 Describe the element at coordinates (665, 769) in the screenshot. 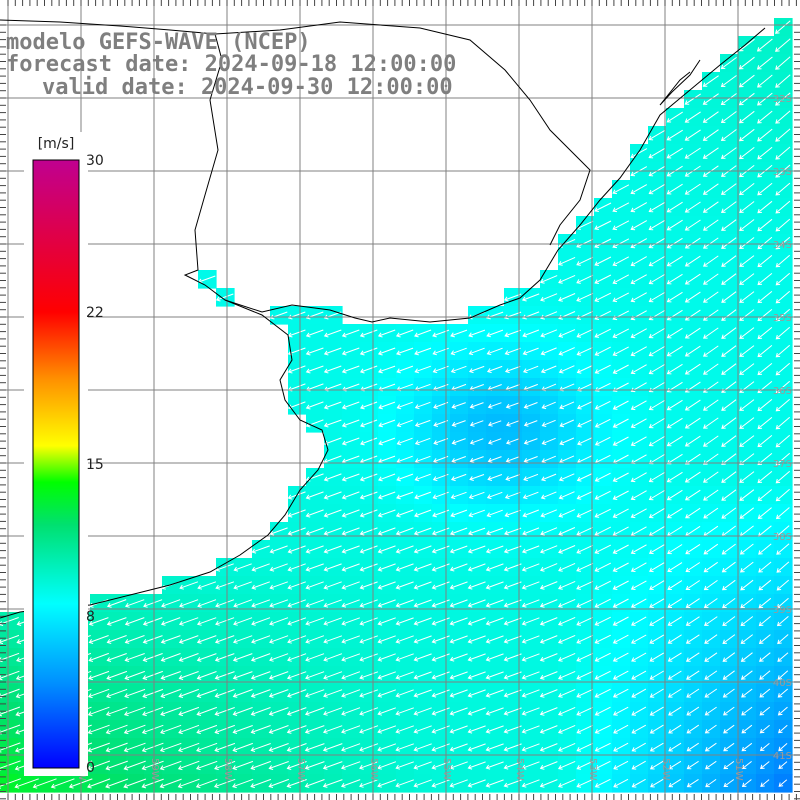

I see `lon-label: 52W` at that location.